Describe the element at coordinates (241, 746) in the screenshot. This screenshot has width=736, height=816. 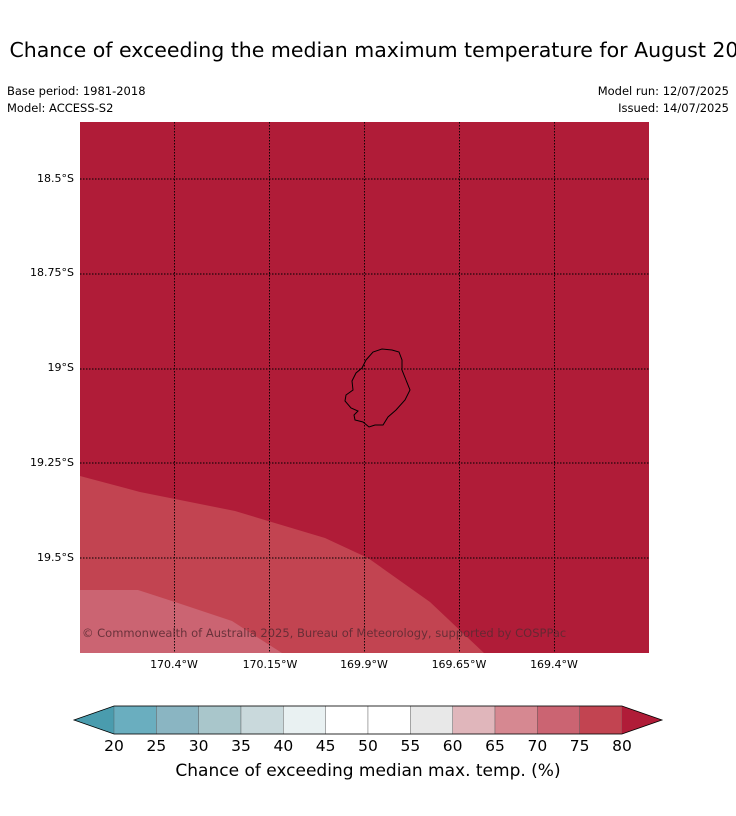
I see `colorbar-tick-label: 35` at that location.